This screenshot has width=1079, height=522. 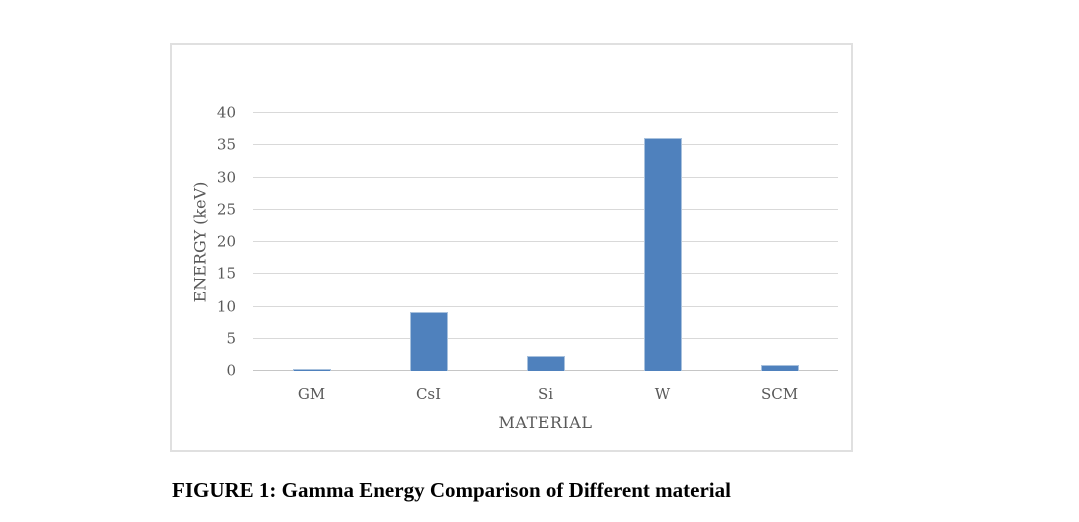 I want to click on category-label-Si: Si, so click(x=545, y=394).